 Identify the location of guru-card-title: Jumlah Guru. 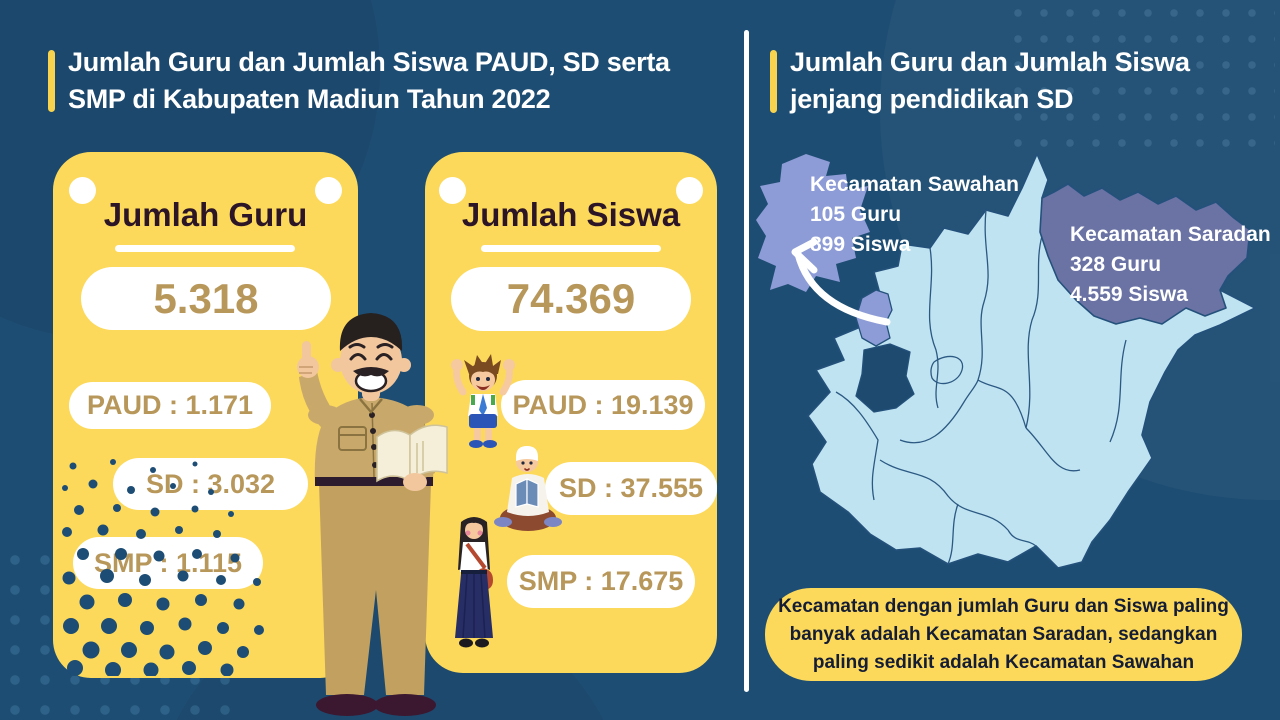
(205, 214).